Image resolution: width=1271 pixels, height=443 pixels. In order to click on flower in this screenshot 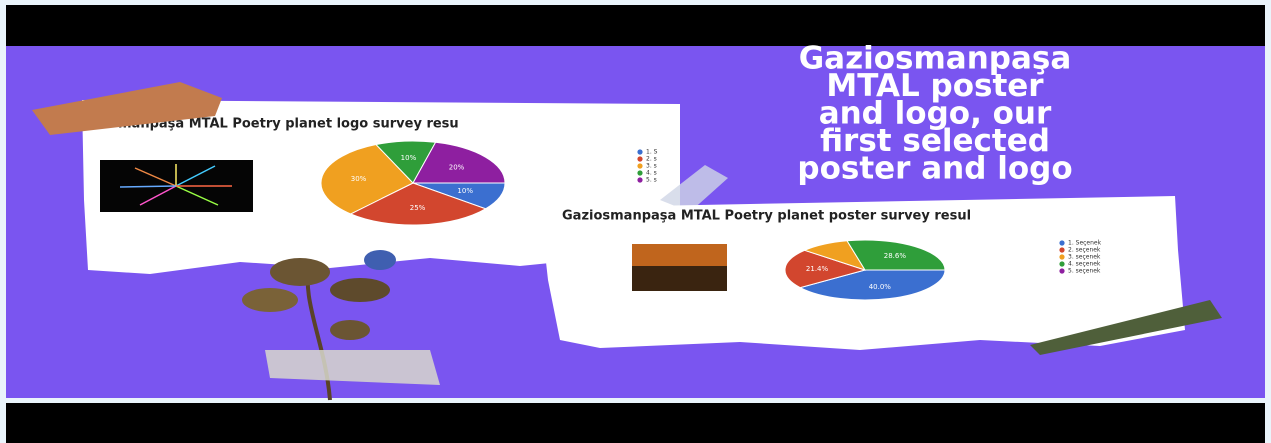, I will do `click(380, 260)`.